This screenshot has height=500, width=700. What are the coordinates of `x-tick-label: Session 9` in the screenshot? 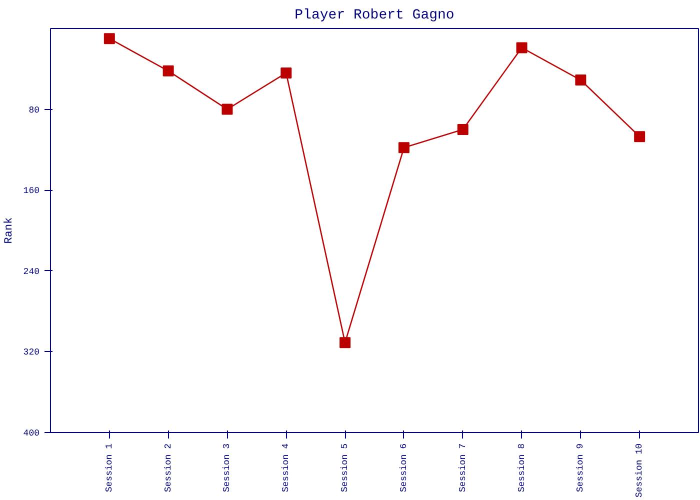 It's located at (581, 468).